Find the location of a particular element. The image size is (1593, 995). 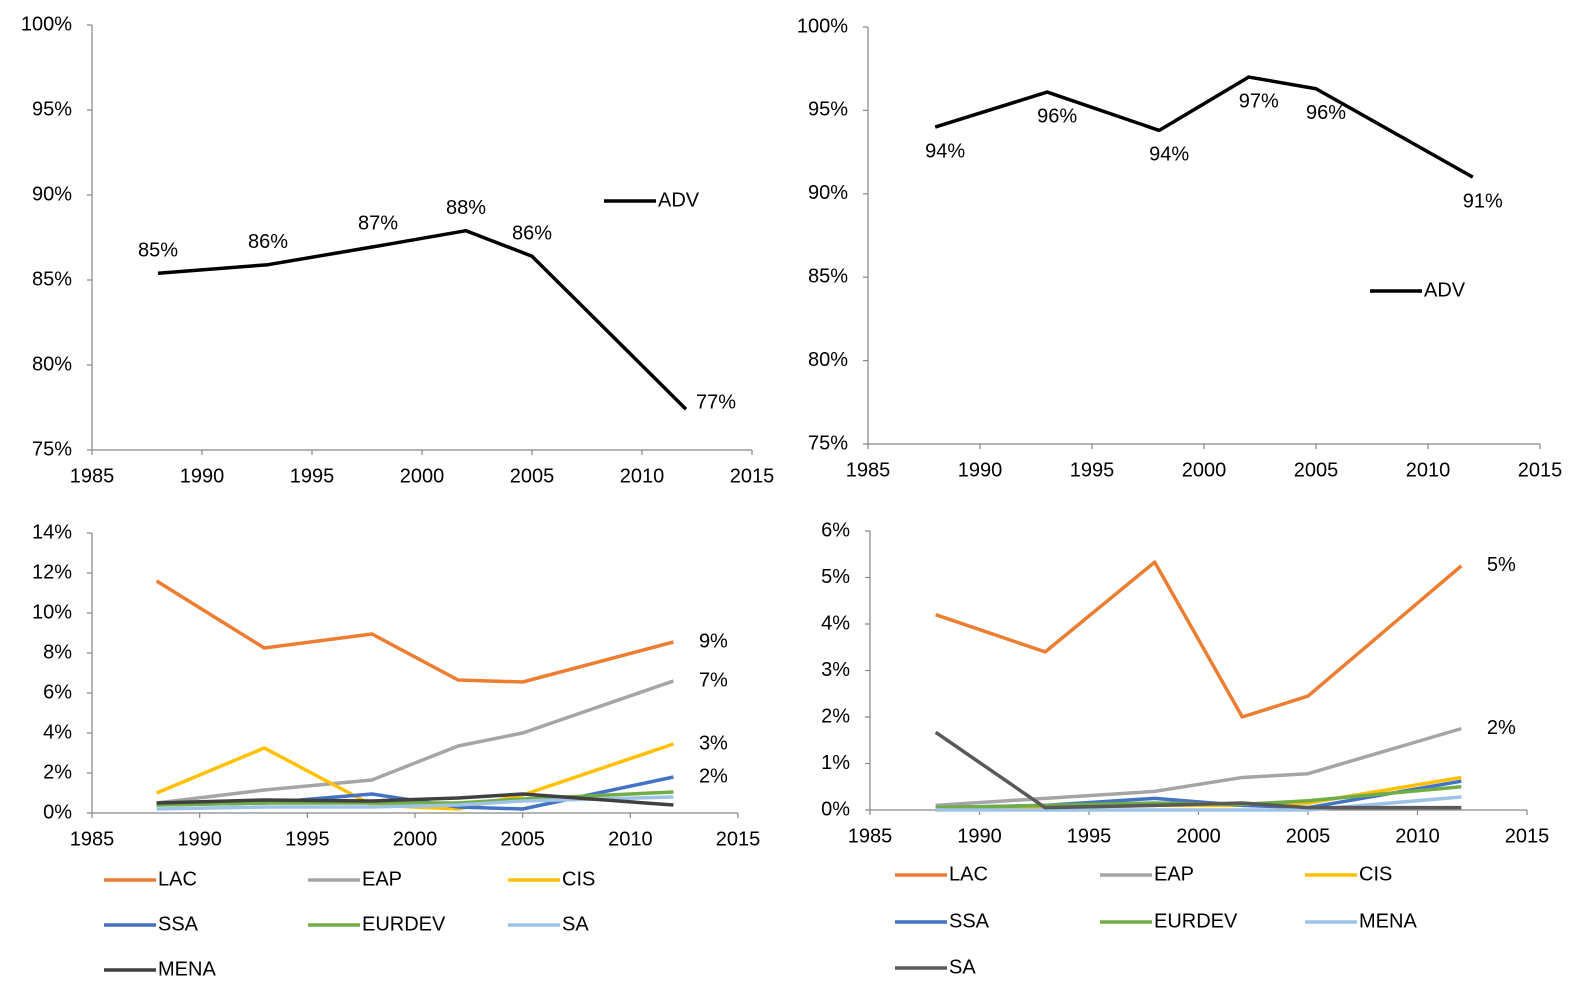

y-tick-label: 1% is located at coordinates (835, 763).